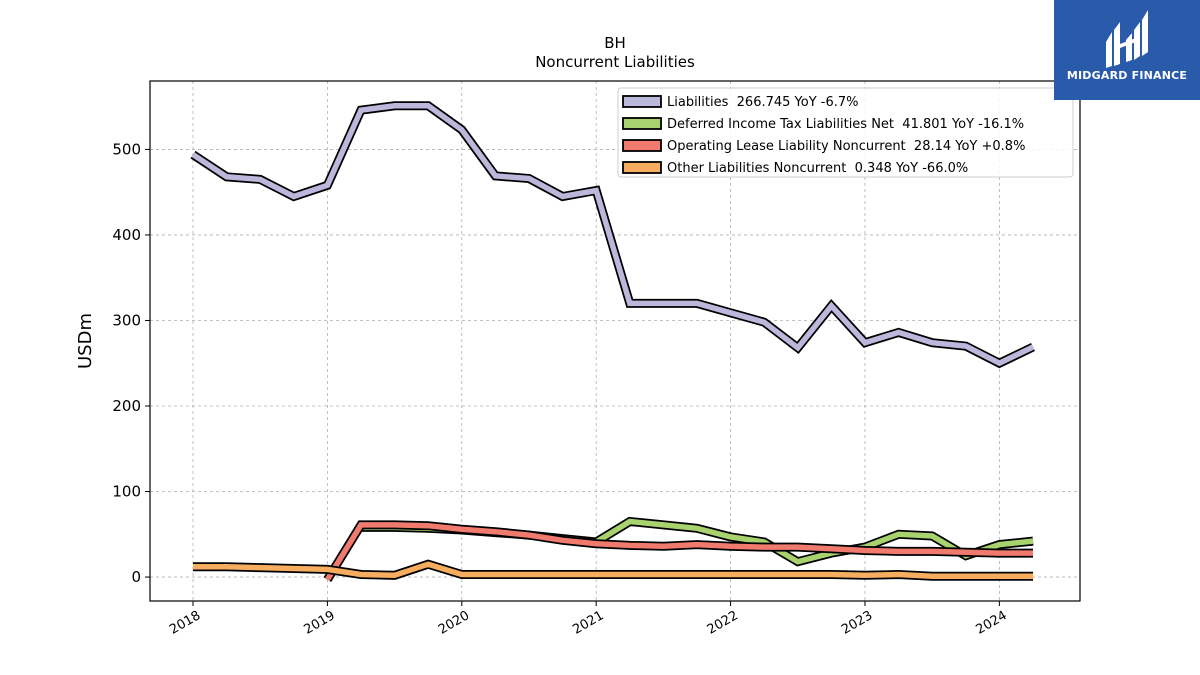  Describe the element at coordinates (131, 363) in the screenshot. I see `y-axis-ticks: 0 100 200 300 400 500` at that location.